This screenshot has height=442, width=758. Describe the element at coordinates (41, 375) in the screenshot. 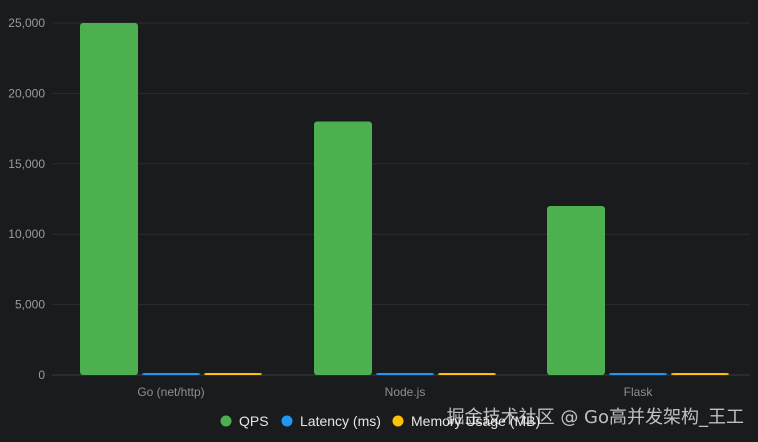

I see `y-tick-label: 0` at that location.